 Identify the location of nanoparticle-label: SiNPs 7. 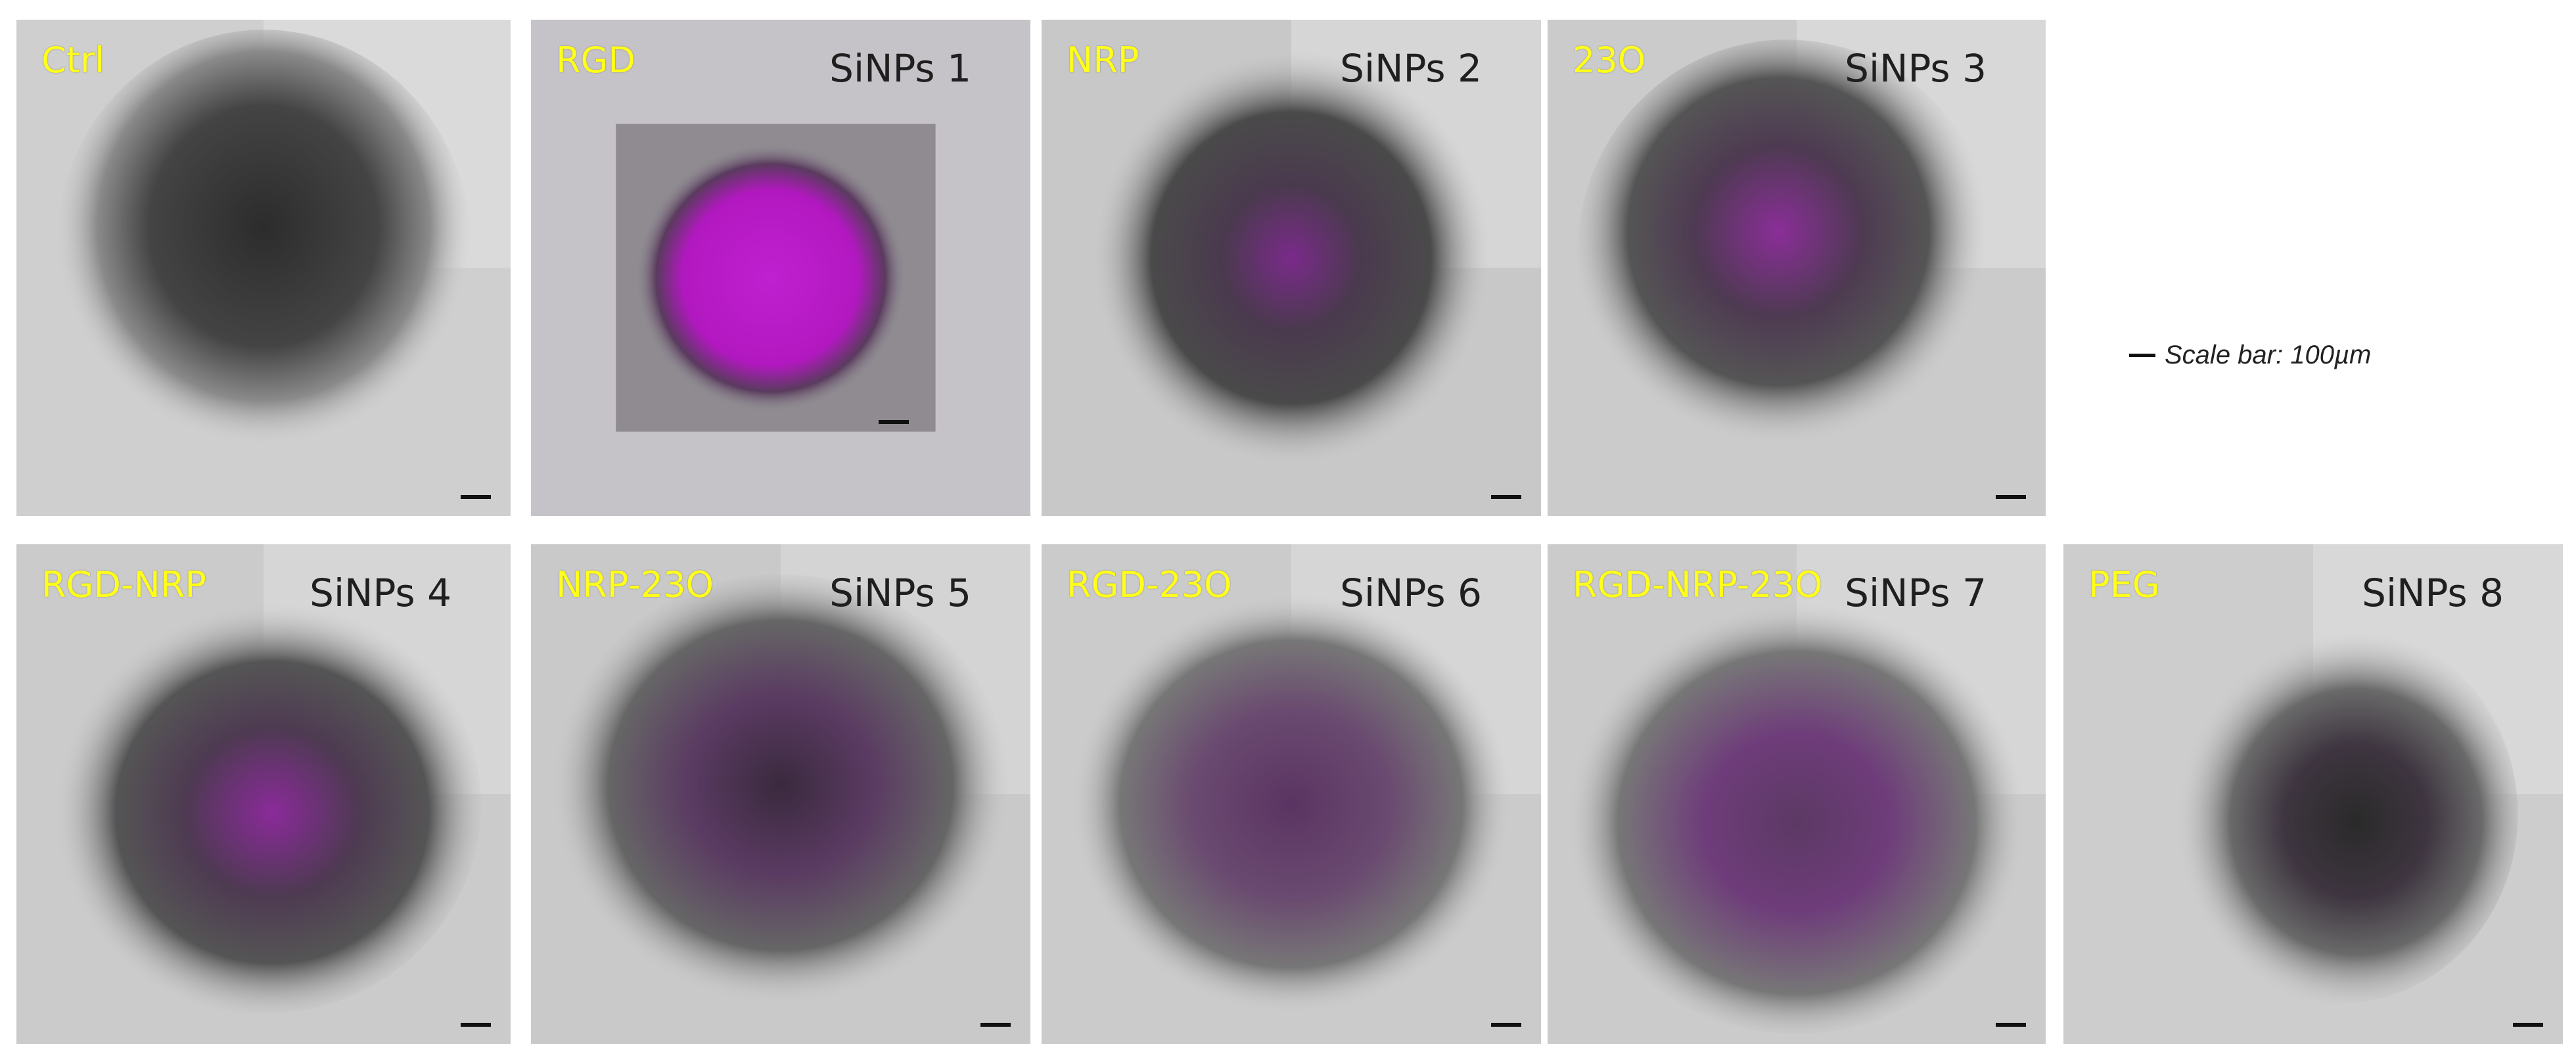
(1916, 593).